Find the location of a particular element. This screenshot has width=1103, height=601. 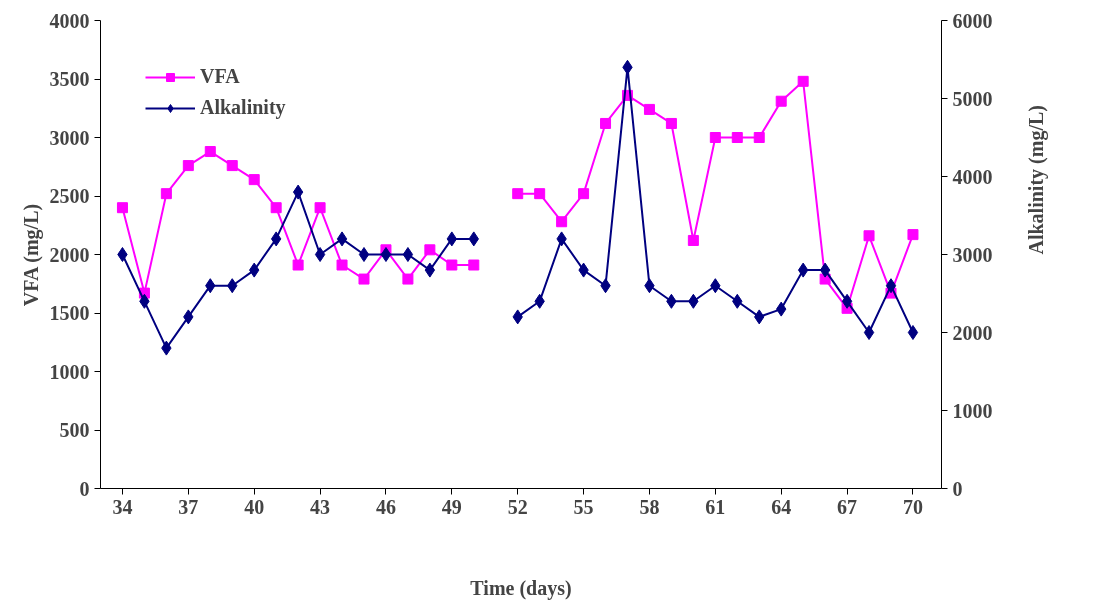

y2-tick-label: 2000 is located at coordinates (972, 332).